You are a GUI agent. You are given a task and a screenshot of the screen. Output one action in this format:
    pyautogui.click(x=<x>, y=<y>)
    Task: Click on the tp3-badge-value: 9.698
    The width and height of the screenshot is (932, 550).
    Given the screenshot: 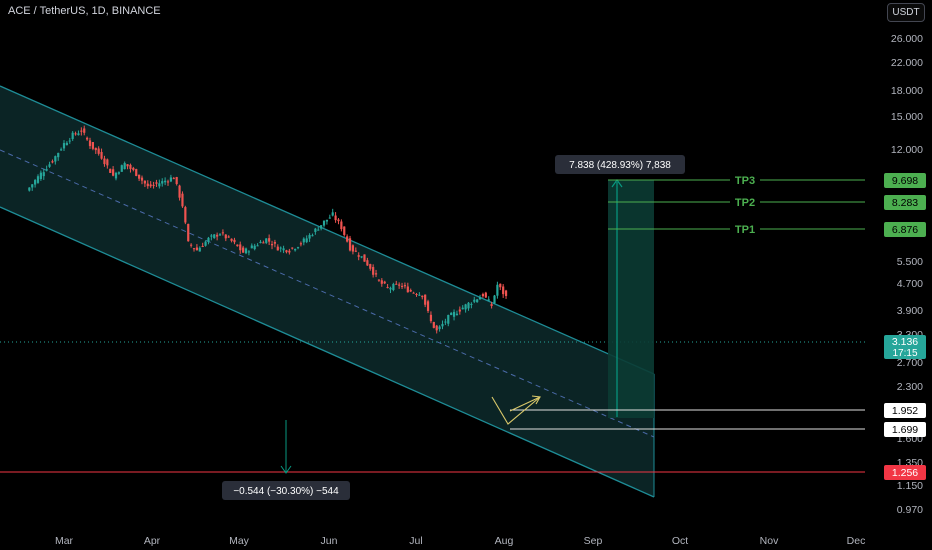 What is the action you would take?
    pyautogui.click(x=905, y=181)
    